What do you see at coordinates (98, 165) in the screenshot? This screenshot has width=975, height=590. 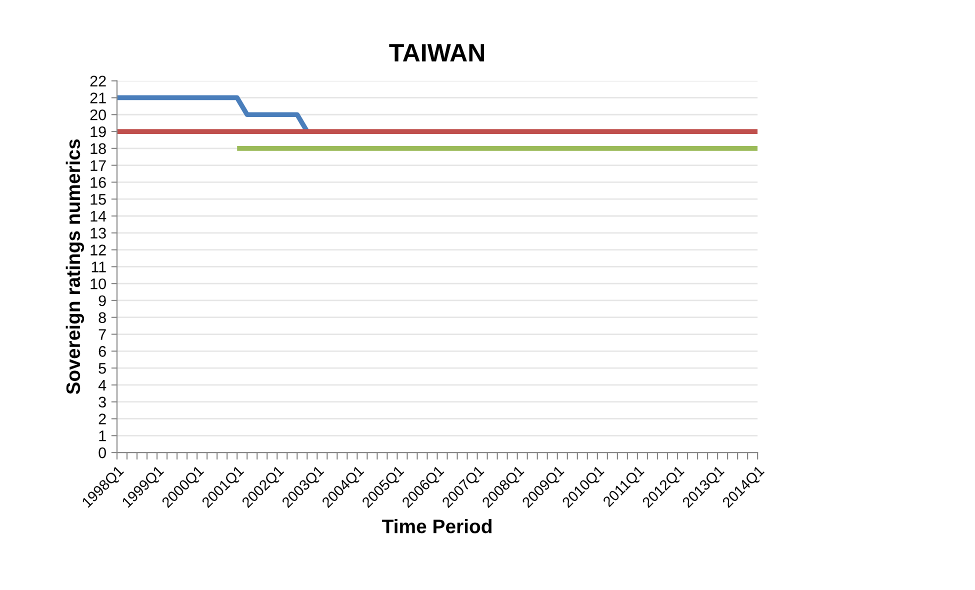 I see `y-tick-label: 17` at bounding box center [98, 165].